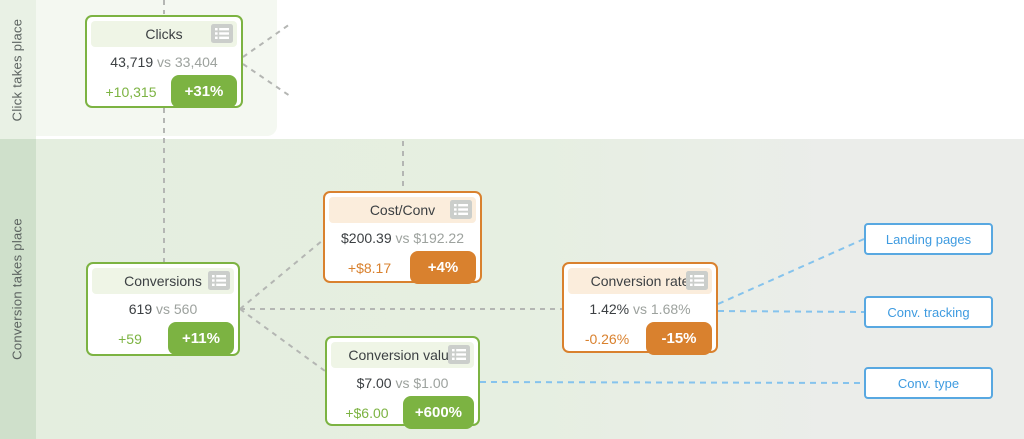  I want to click on previous-value: $192.22, so click(438, 238).